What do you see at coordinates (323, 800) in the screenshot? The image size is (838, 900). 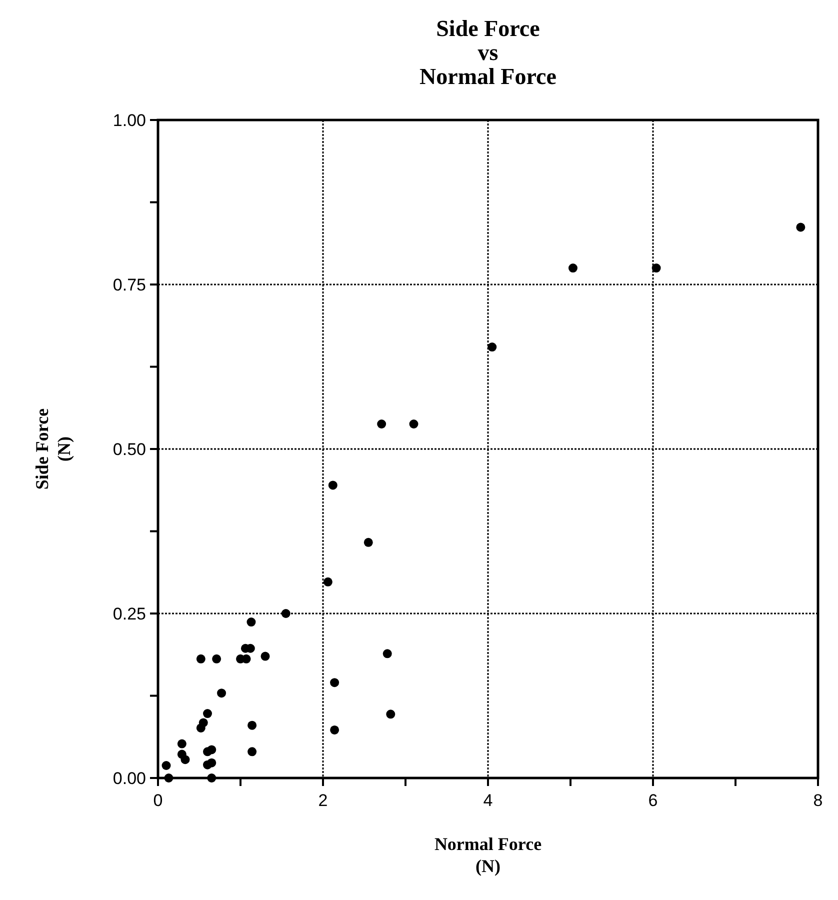 I see `x-tick-label: 2` at bounding box center [323, 800].